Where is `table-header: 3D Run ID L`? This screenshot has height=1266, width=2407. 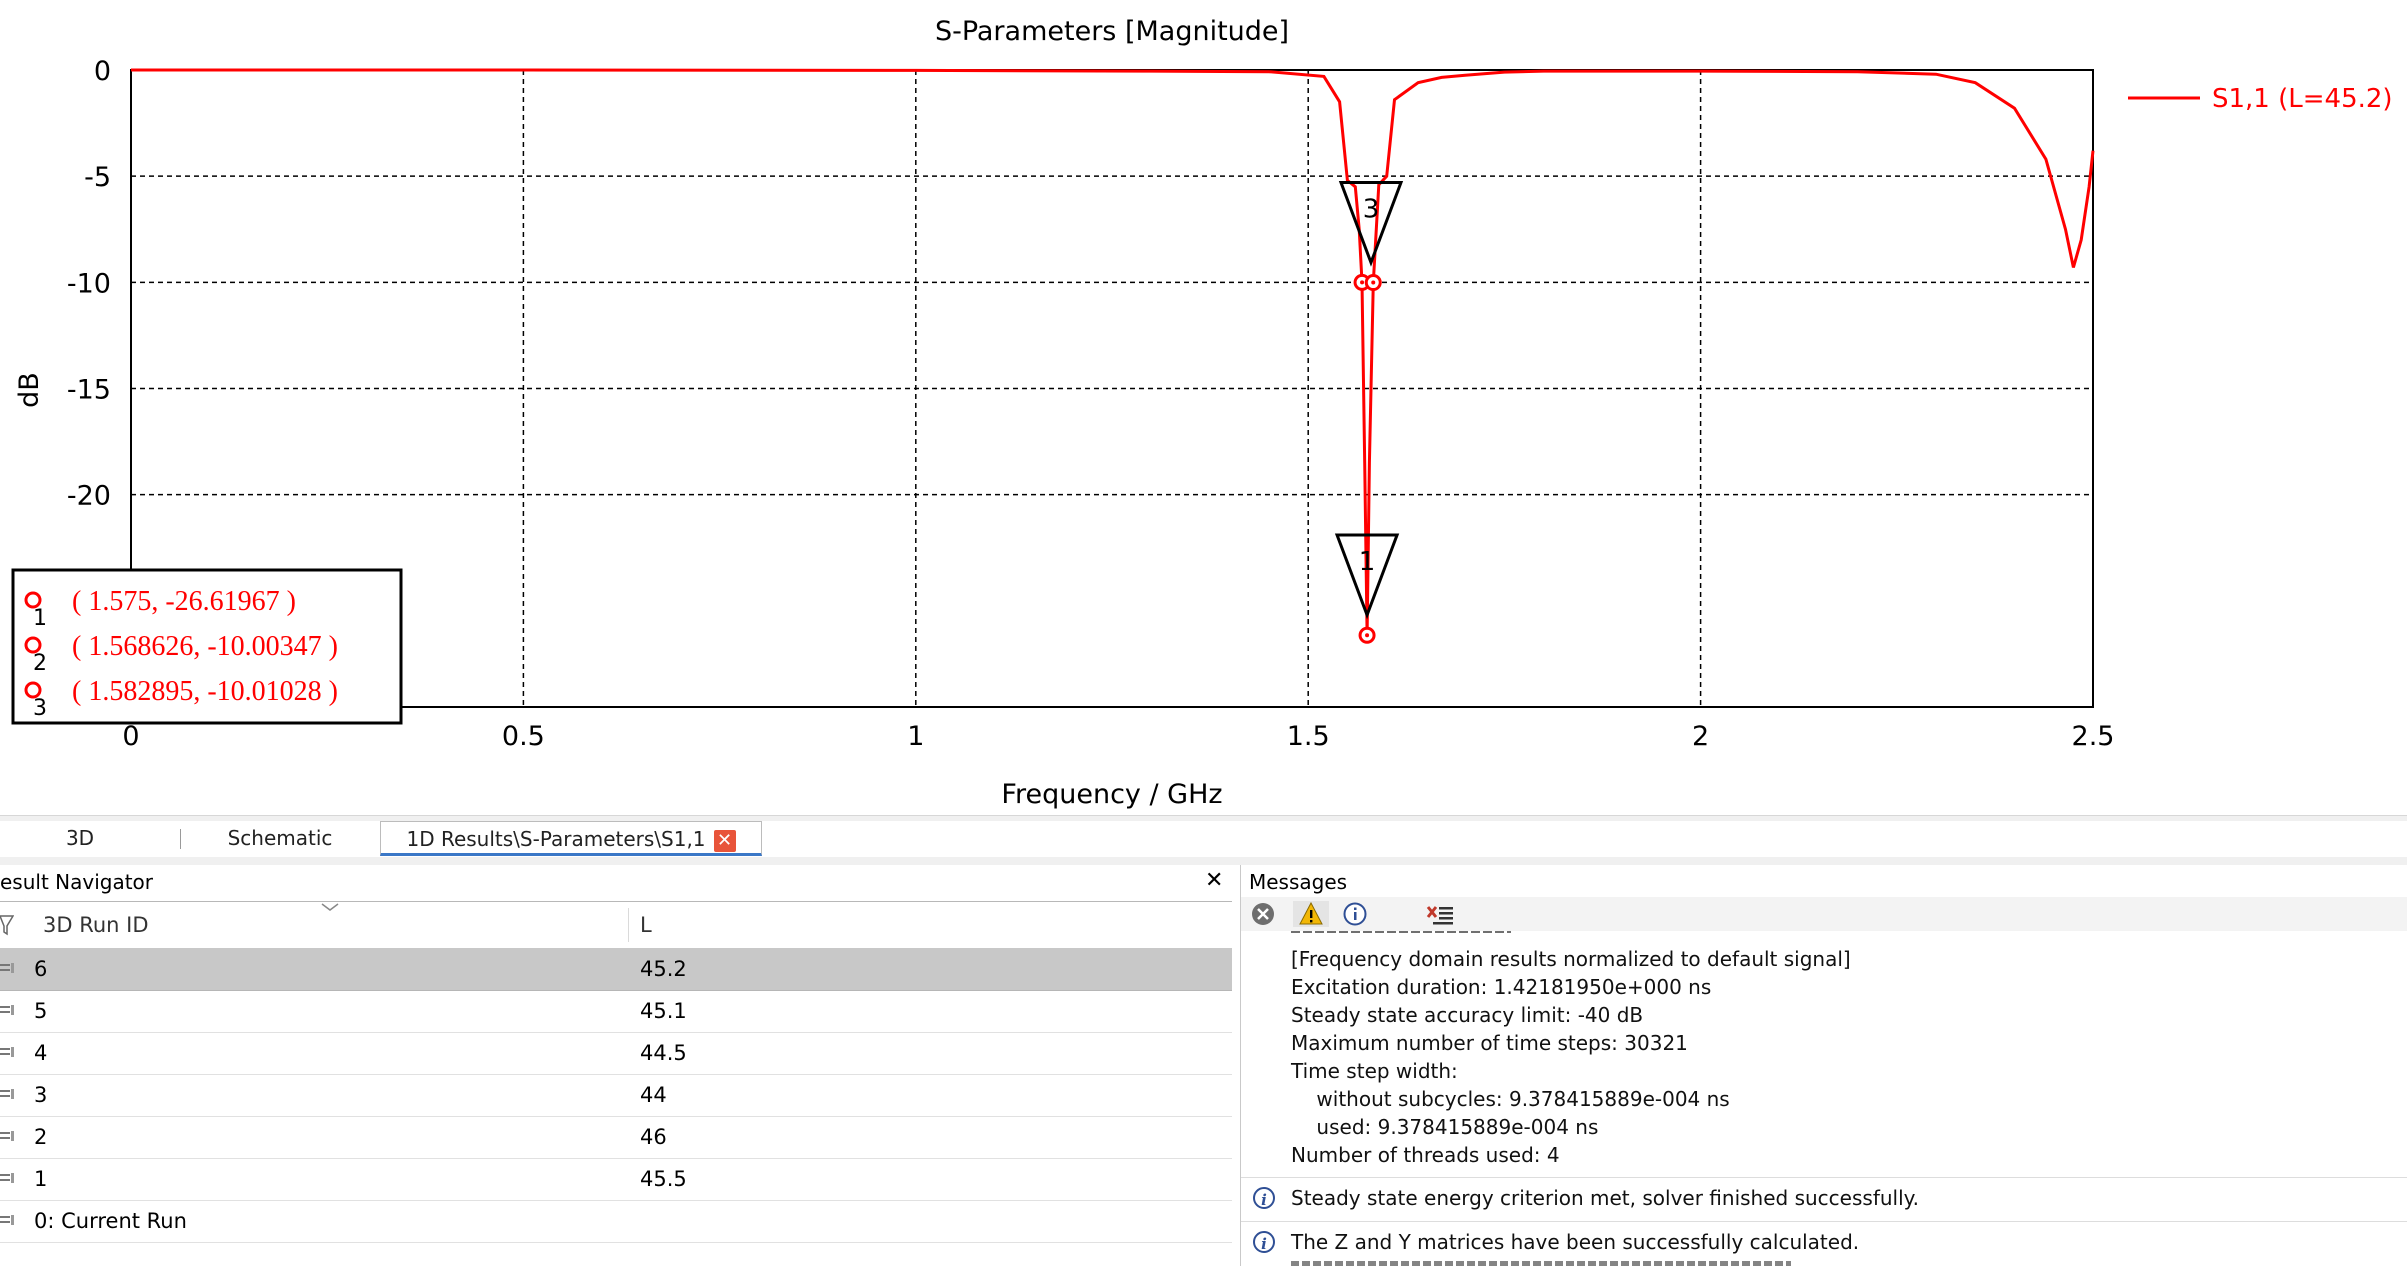 table-header: 3D Run ID L is located at coordinates (616, 925).